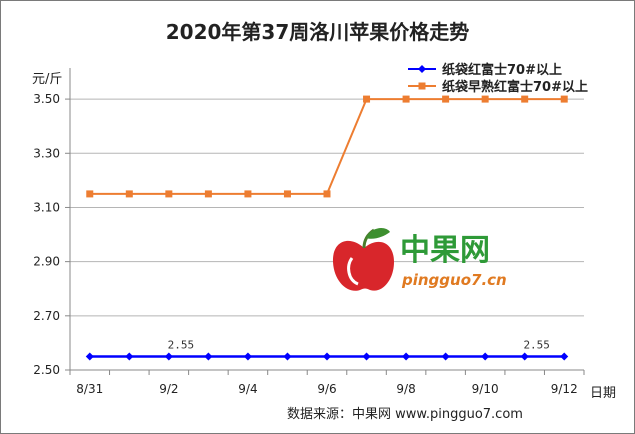  Describe the element at coordinates (405, 389) in the screenshot. I see `x-tick-label: 9/8` at that location.